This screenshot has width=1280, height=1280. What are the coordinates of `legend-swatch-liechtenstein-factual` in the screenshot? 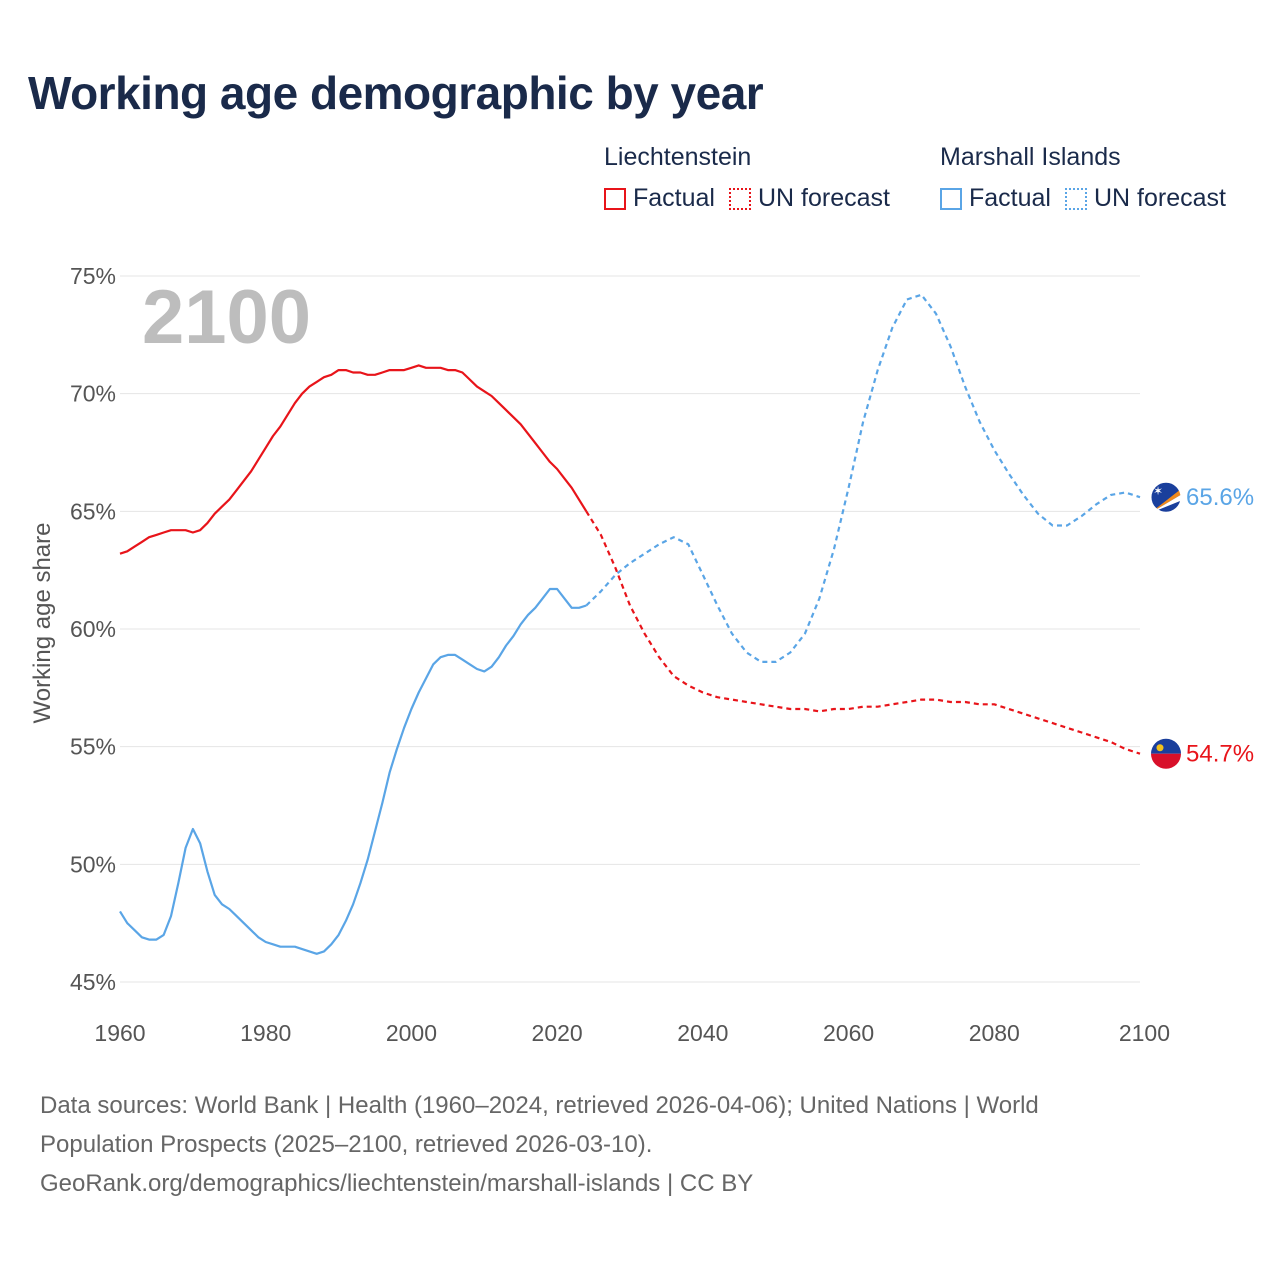 It's located at (615, 198).